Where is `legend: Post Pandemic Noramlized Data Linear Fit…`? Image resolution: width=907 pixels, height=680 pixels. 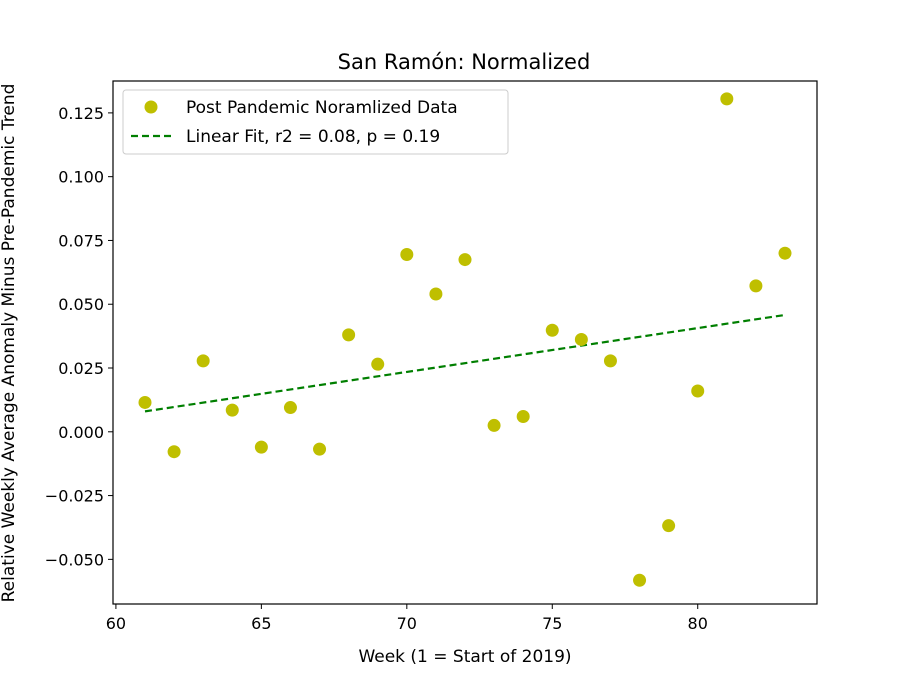 legend: Post Pandemic Noramlized Data Linear Fit… is located at coordinates (315, 122).